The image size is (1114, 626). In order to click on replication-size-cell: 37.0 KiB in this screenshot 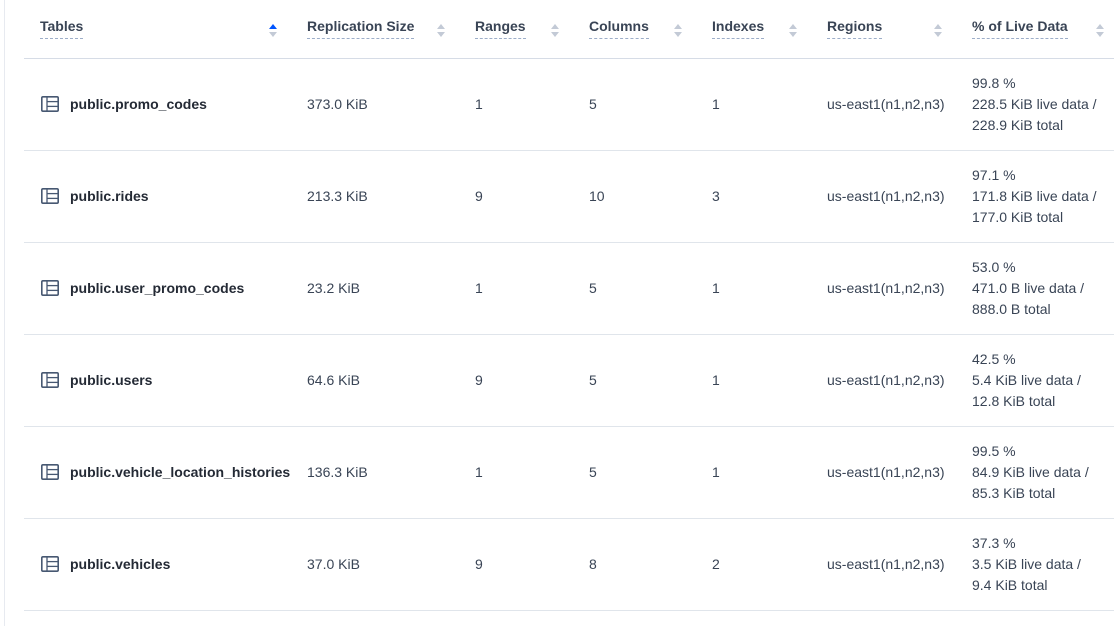, I will do `click(333, 564)`.